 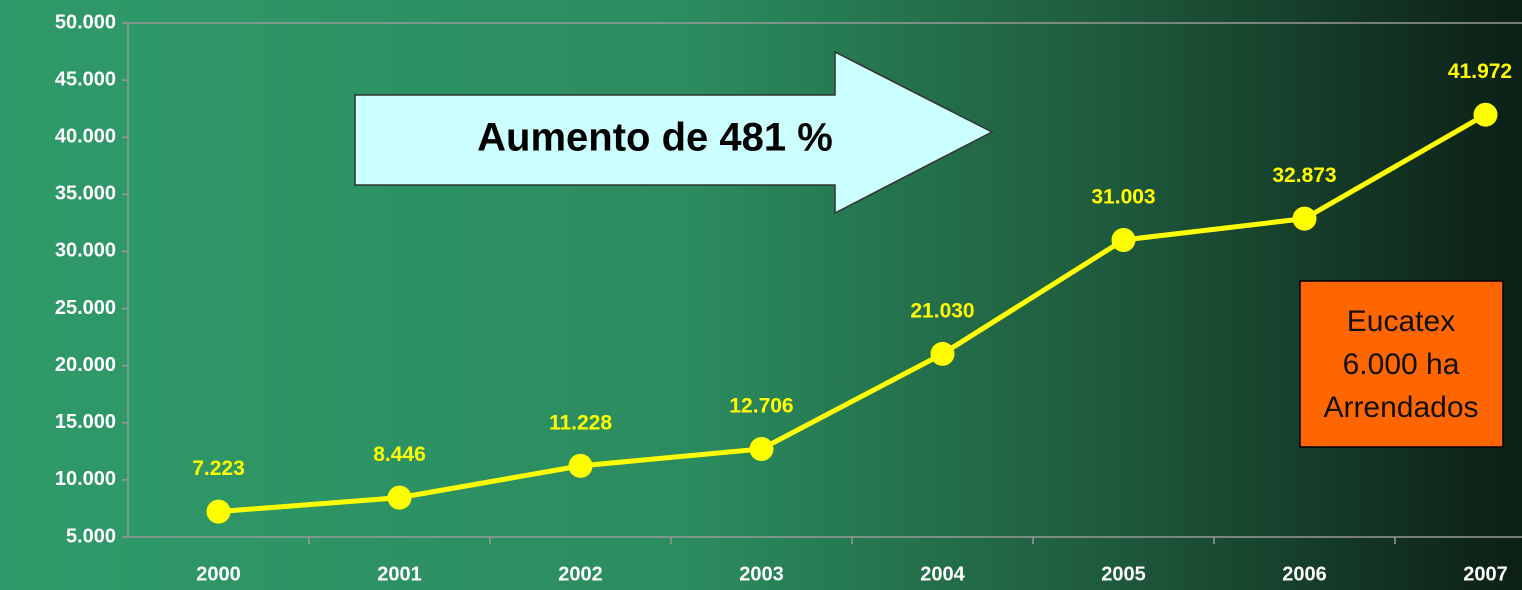 I want to click on y-tick-label: 45.000, so click(x=85, y=79).